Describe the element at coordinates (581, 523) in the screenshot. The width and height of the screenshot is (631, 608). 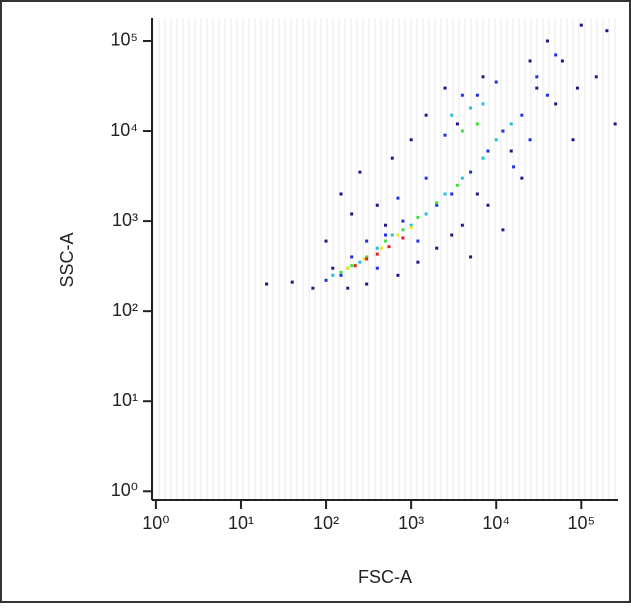
I see `x-tick-label: 10⁵` at that location.